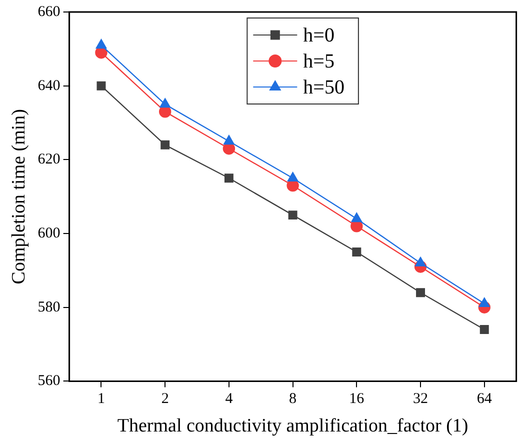 Image resolution: width=523 pixels, height=446 pixels. I want to click on y-axis-title: Completion time (min), so click(19, 196).